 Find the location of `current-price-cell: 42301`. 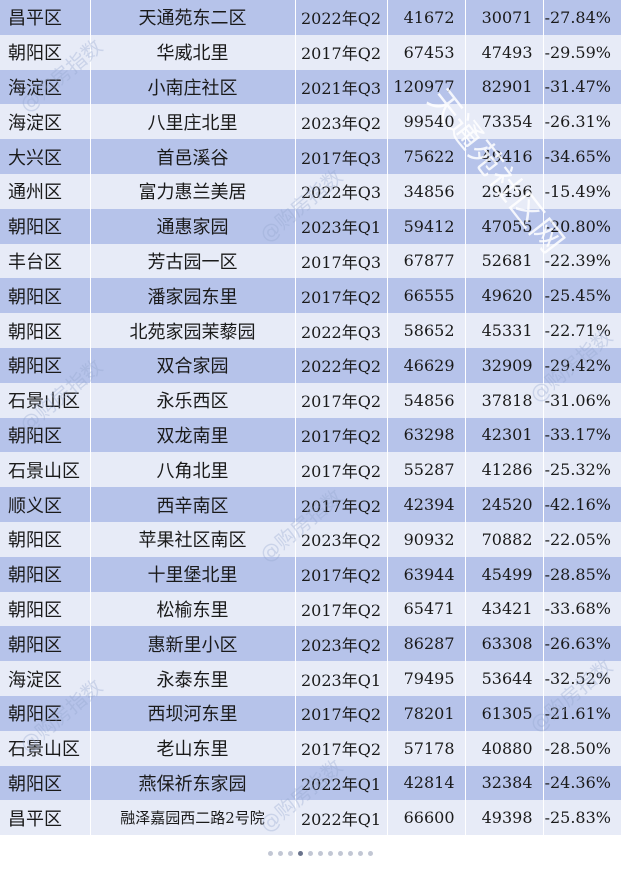

current-price-cell: 42301 is located at coordinates (504, 435).